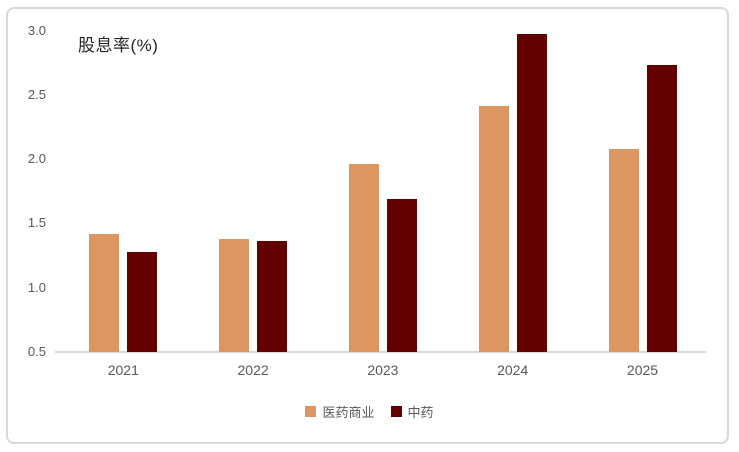 The image size is (739, 452). Describe the element at coordinates (118, 45) in the screenshot. I see `chart-title: 股息率(%)` at that location.